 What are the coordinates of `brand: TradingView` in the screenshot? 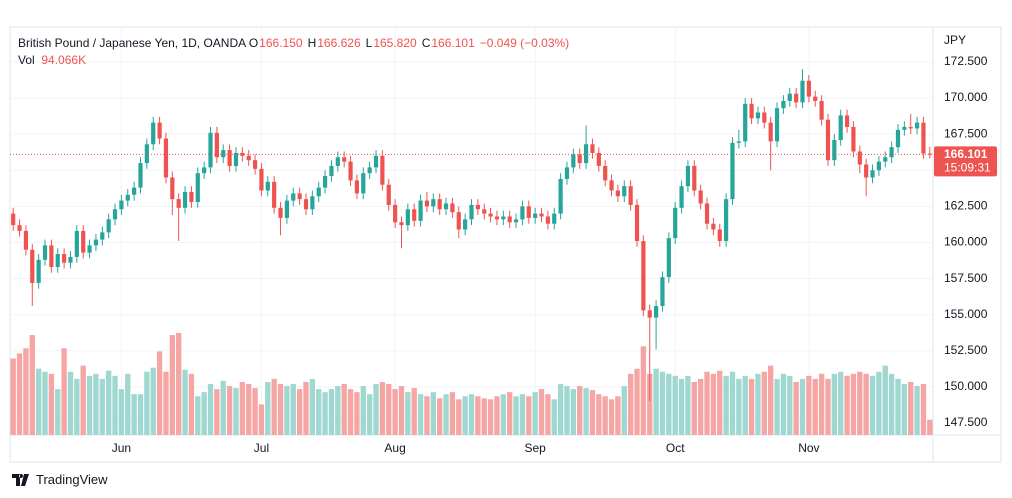 It's located at (72, 479).